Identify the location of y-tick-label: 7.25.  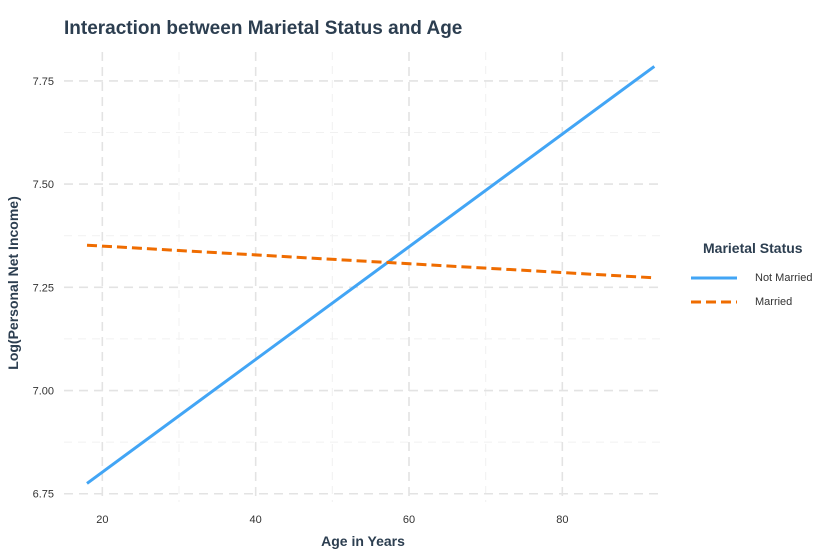
(43, 288).